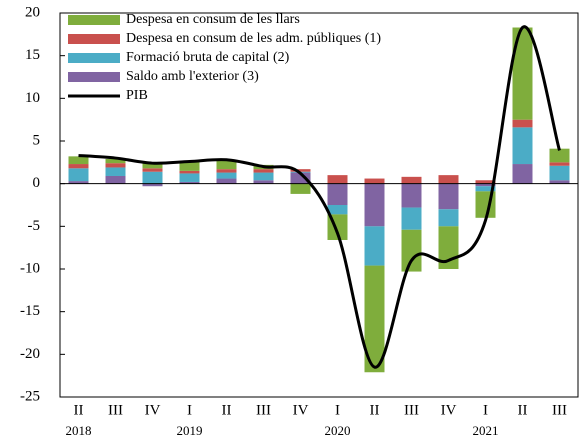  I want to click on legend-label: Despesa en consum de les llars, so click(213, 19).